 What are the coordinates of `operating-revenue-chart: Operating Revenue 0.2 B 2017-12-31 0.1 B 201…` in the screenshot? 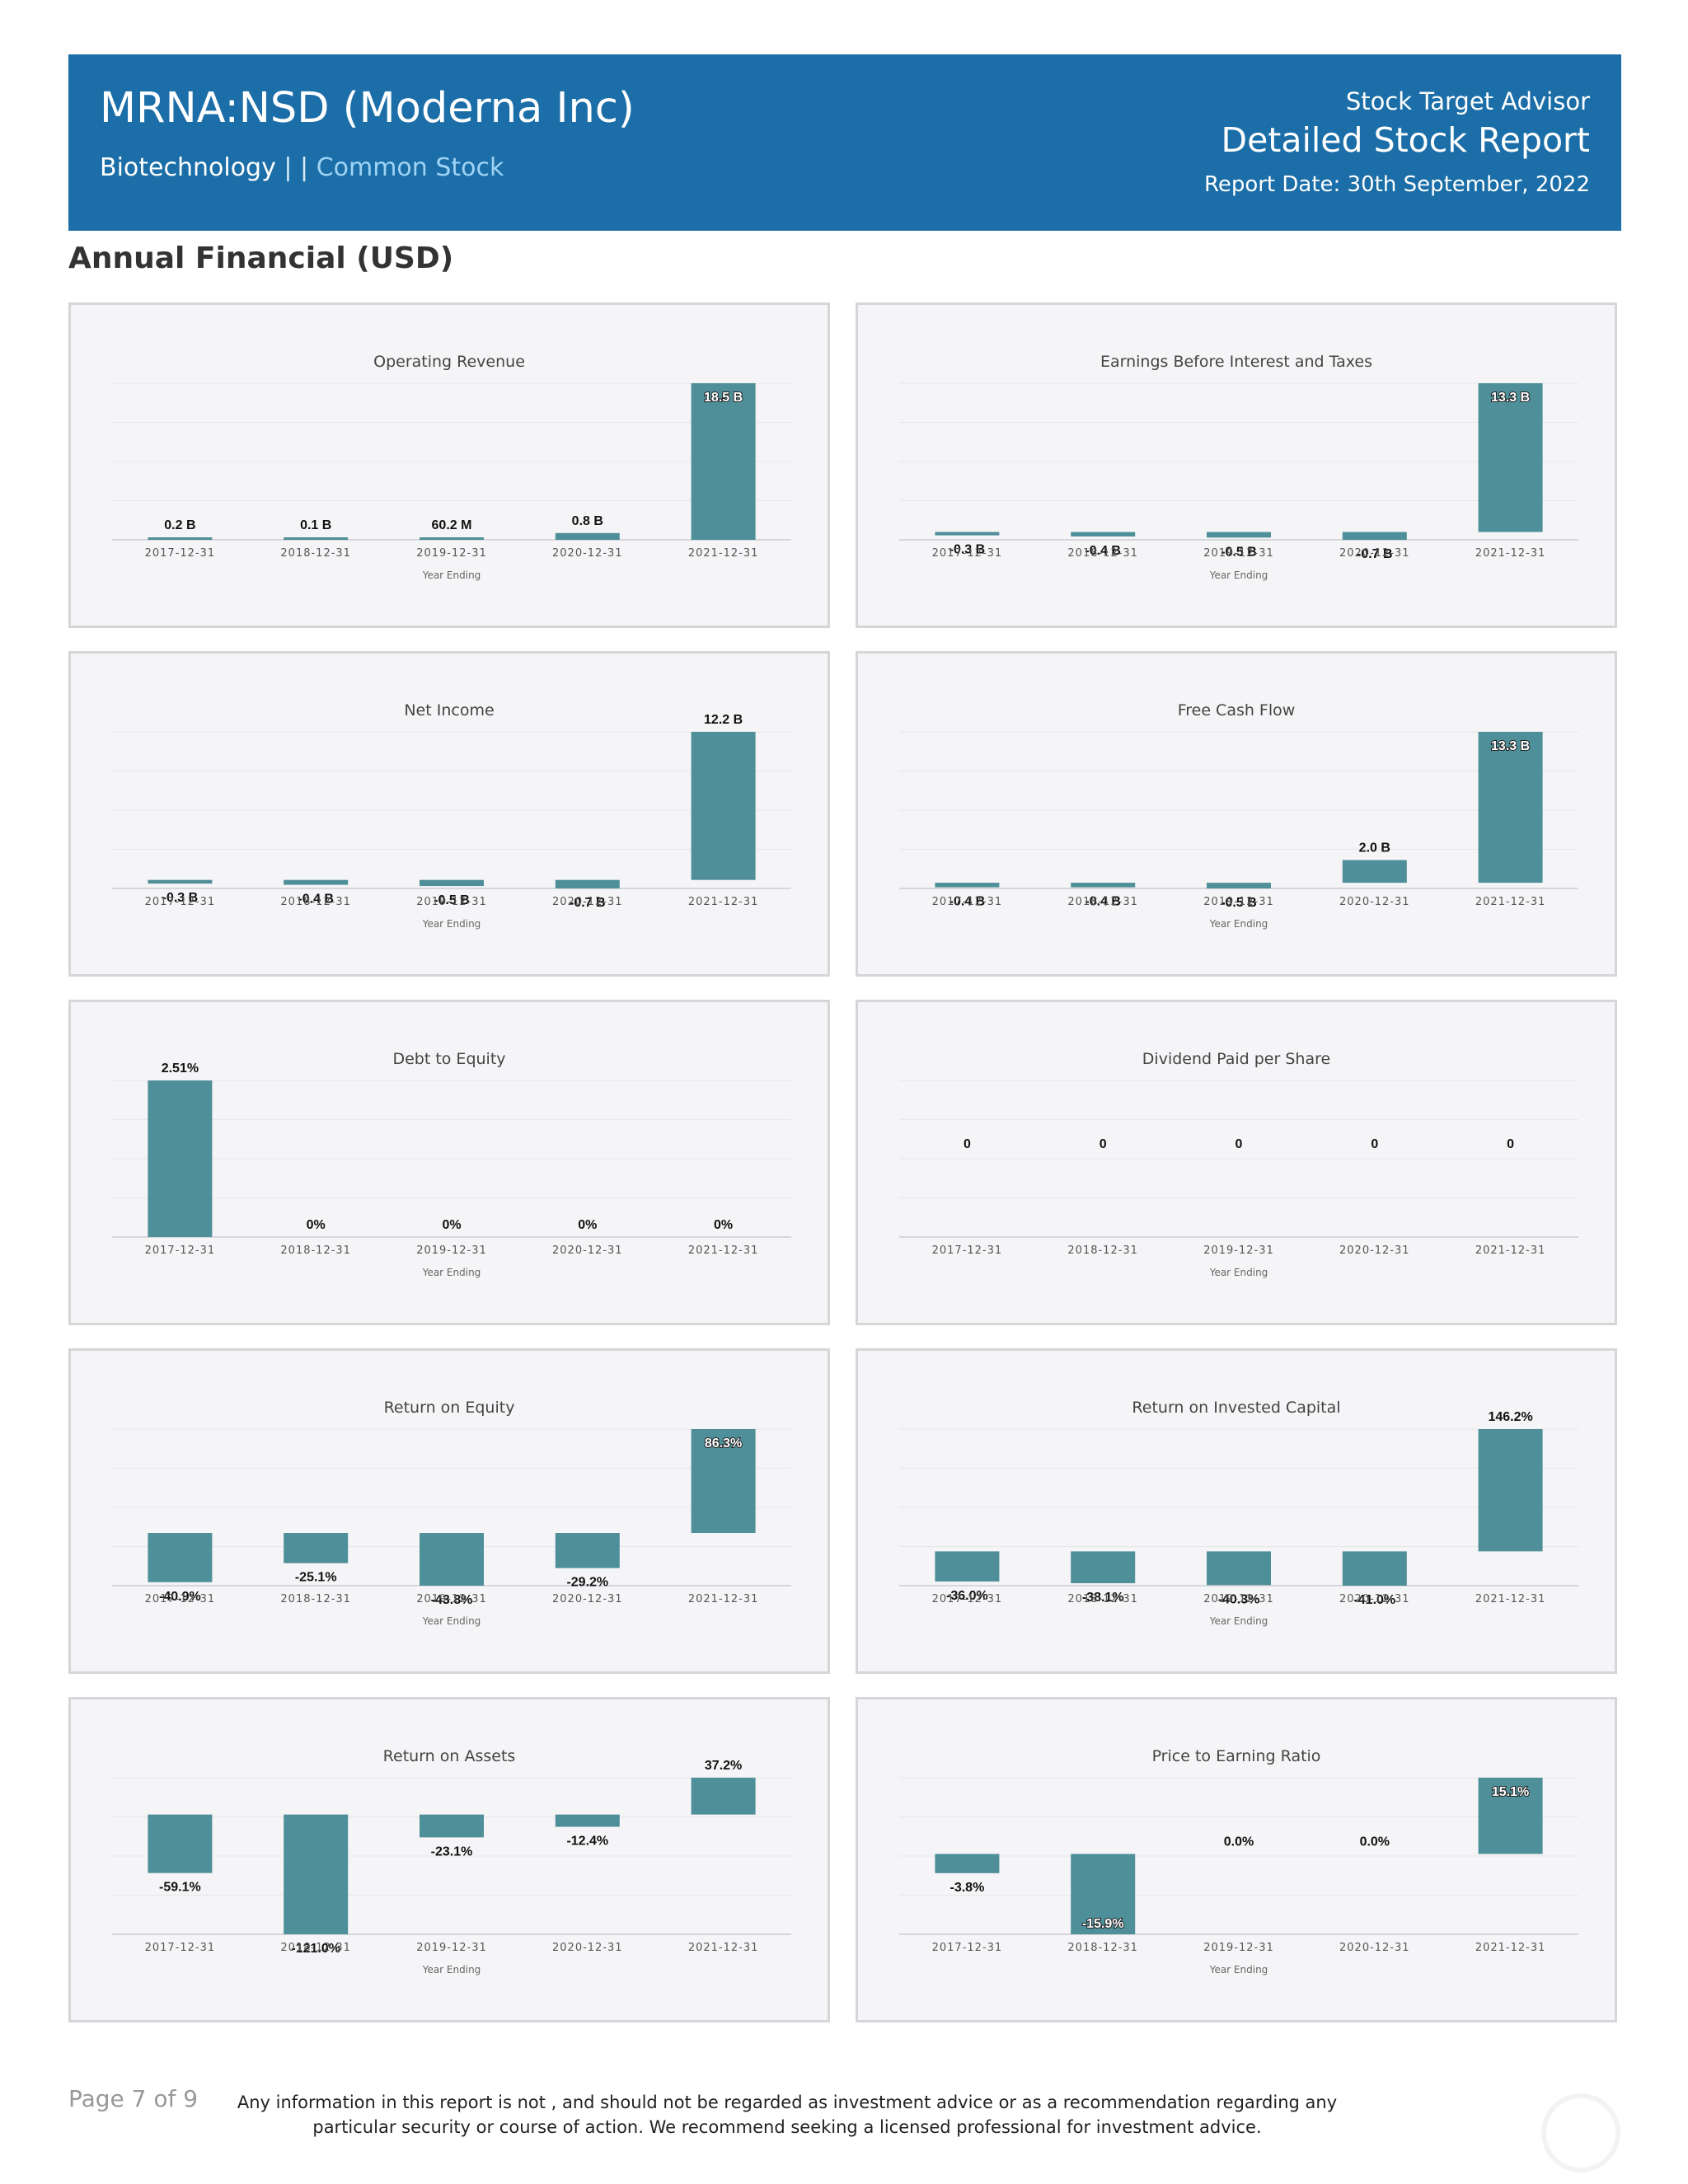 It's located at (449, 465).